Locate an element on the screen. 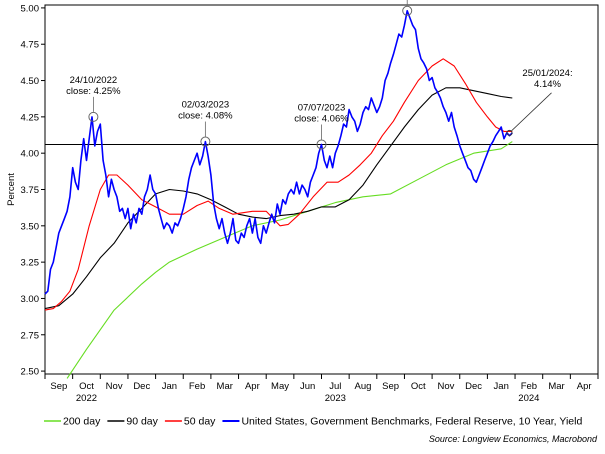 The width and height of the screenshot is (605, 454). y-tick-label: 3.25 is located at coordinates (30, 263).